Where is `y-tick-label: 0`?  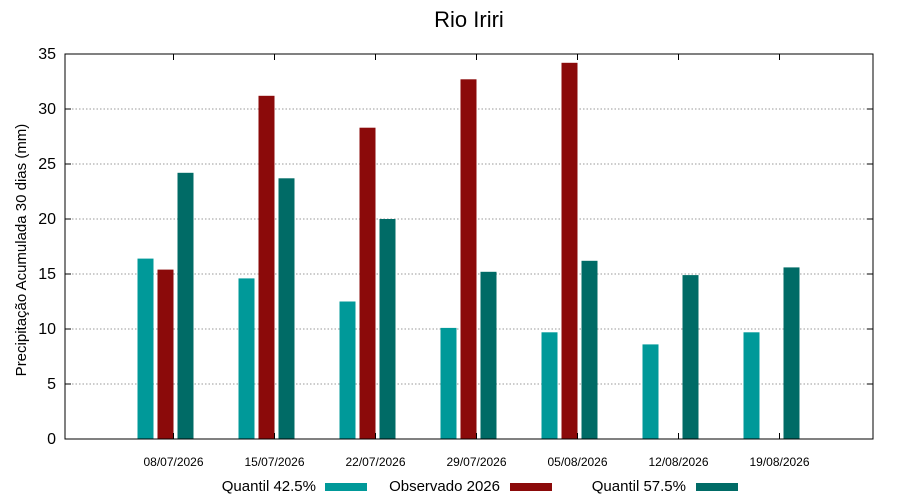
y-tick-label: 0 is located at coordinates (51, 439).